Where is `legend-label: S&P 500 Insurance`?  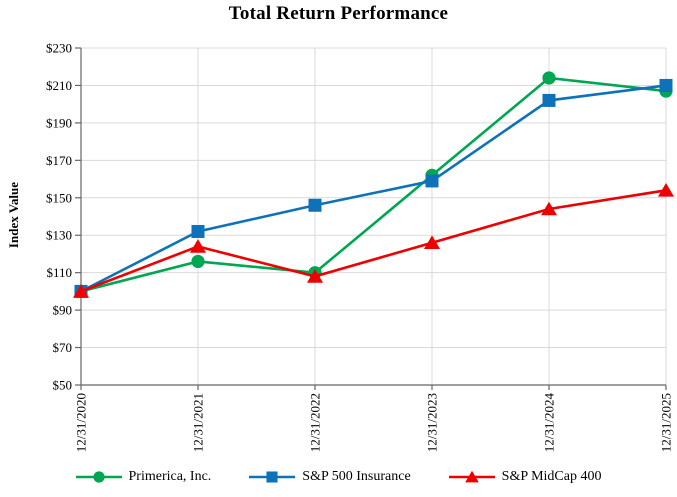
legend-label: S&P 500 Insurance is located at coordinates (356, 476).